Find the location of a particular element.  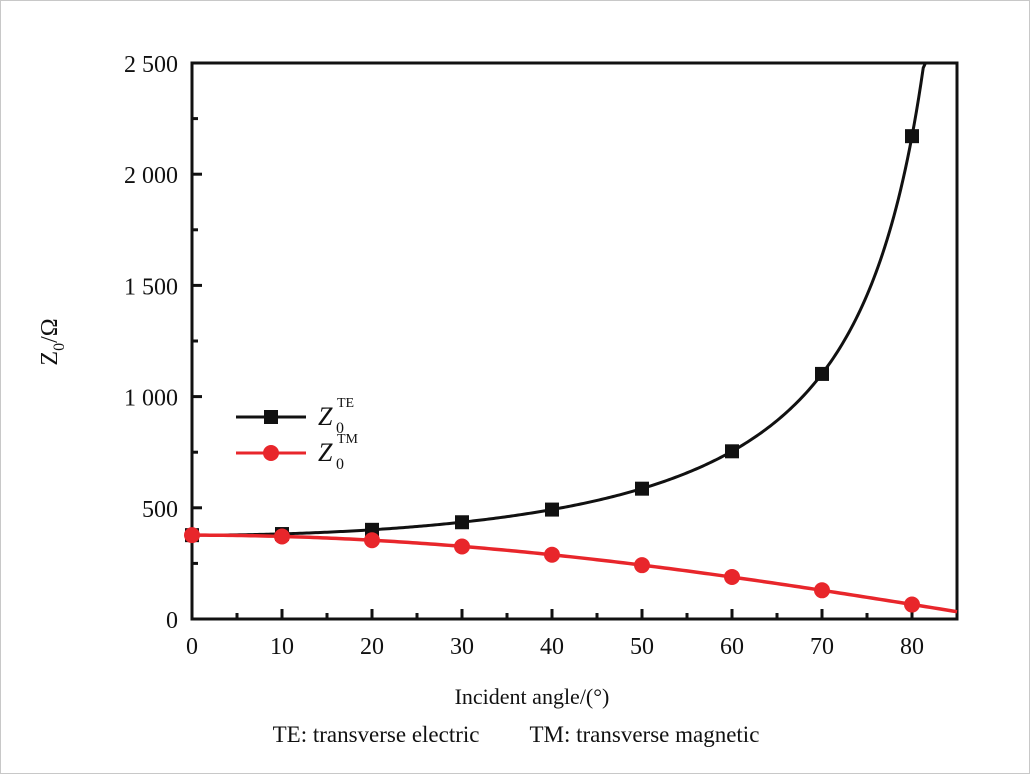

y-tick-label: 500 is located at coordinates (160, 510).